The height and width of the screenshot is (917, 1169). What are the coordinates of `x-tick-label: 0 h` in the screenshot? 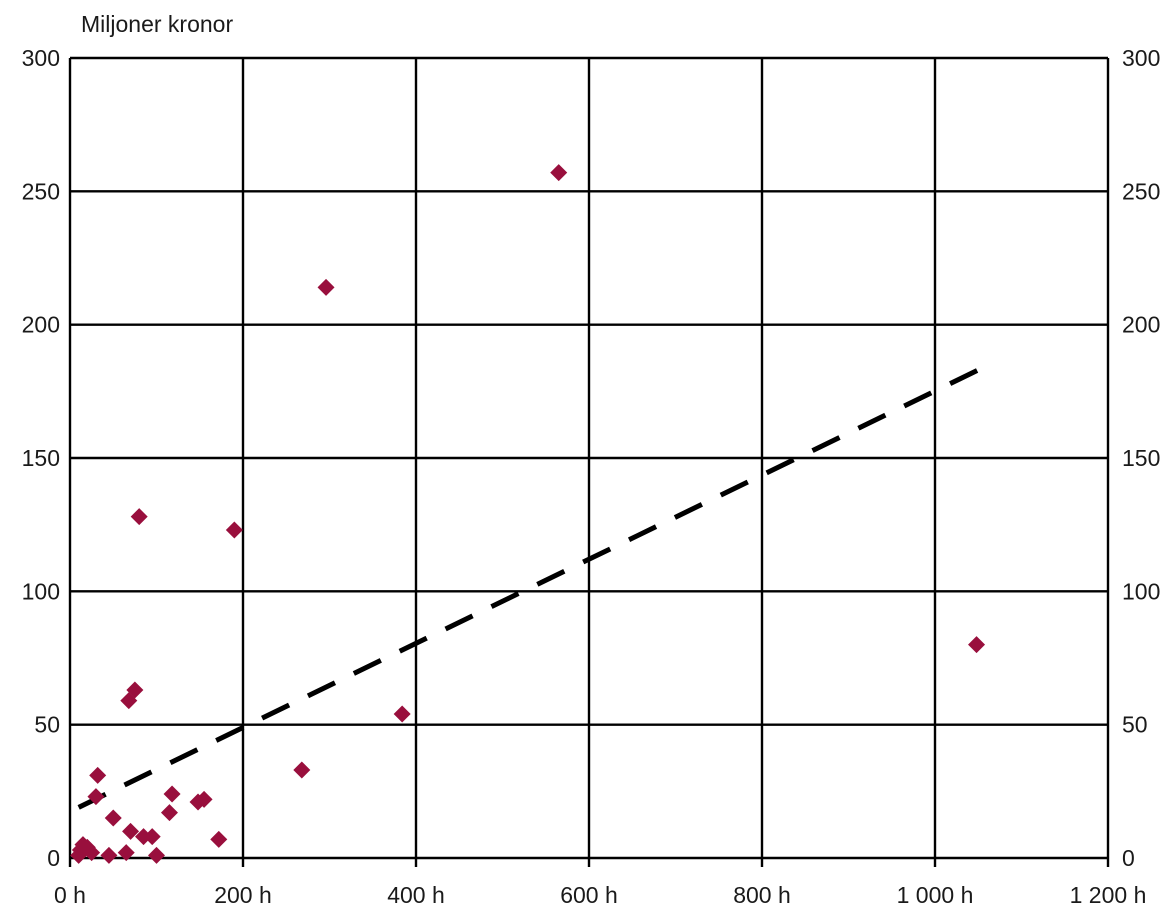 It's located at (70, 895).